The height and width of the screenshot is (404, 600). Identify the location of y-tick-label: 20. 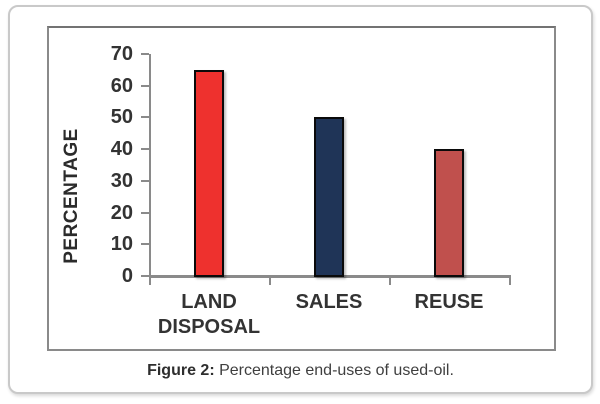
(121, 212).